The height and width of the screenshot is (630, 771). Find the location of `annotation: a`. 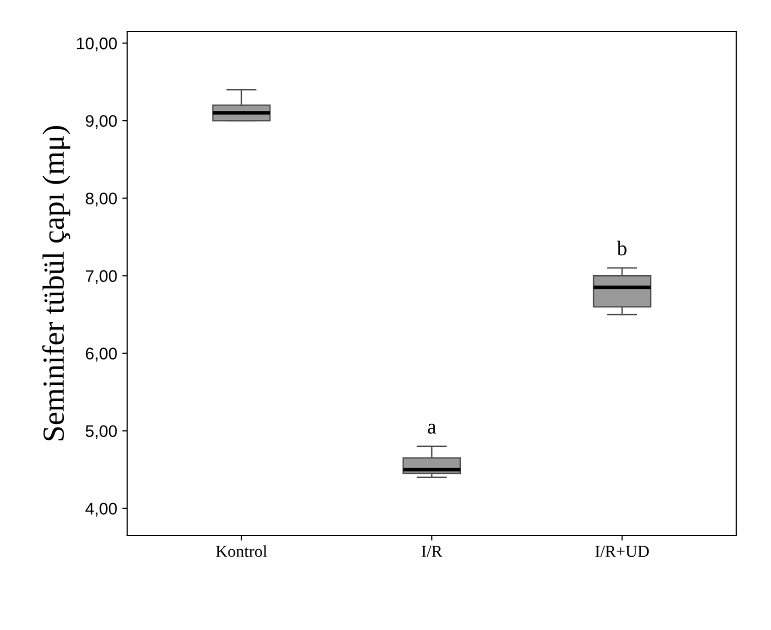

annotation: a is located at coordinates (432, 429).